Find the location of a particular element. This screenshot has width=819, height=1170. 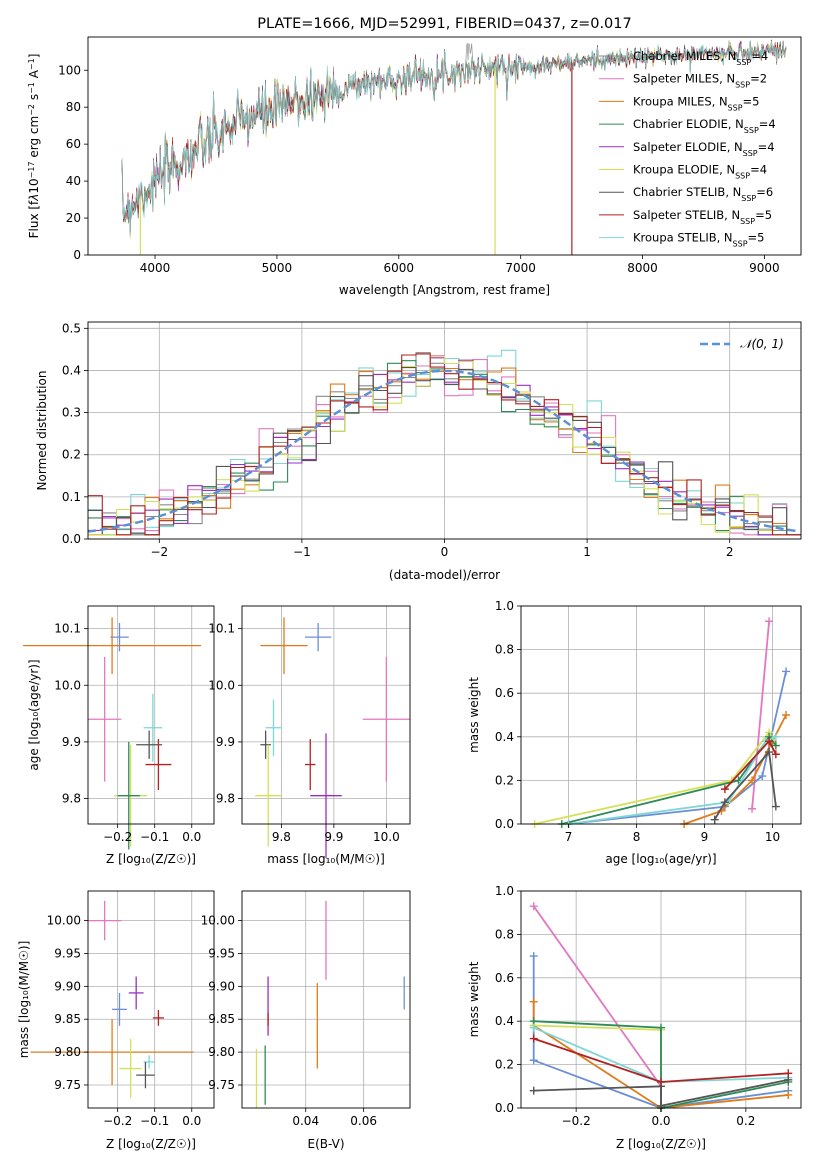

x-tick-label: −1 is located at coordinates (302, 552).